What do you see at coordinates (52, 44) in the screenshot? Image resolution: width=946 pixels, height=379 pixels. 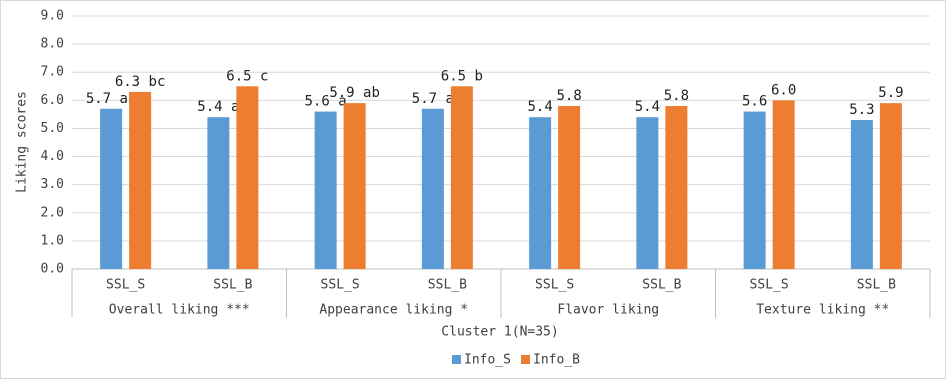 I see `y-tick-label: 8.0` at bounding box center [52, 44].